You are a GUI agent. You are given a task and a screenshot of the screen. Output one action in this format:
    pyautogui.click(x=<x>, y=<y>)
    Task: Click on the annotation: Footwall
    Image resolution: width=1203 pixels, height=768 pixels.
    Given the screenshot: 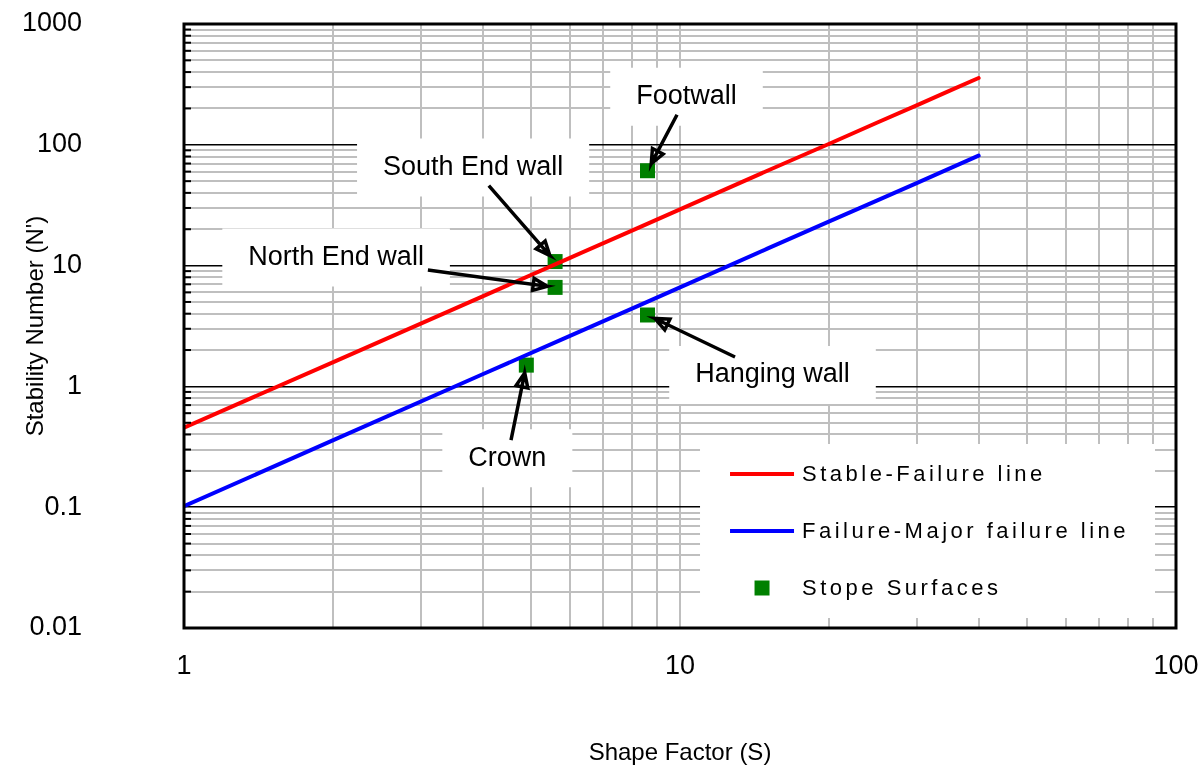 What is the action you would take?
    pyautogui.click(x=686, y=95)
    